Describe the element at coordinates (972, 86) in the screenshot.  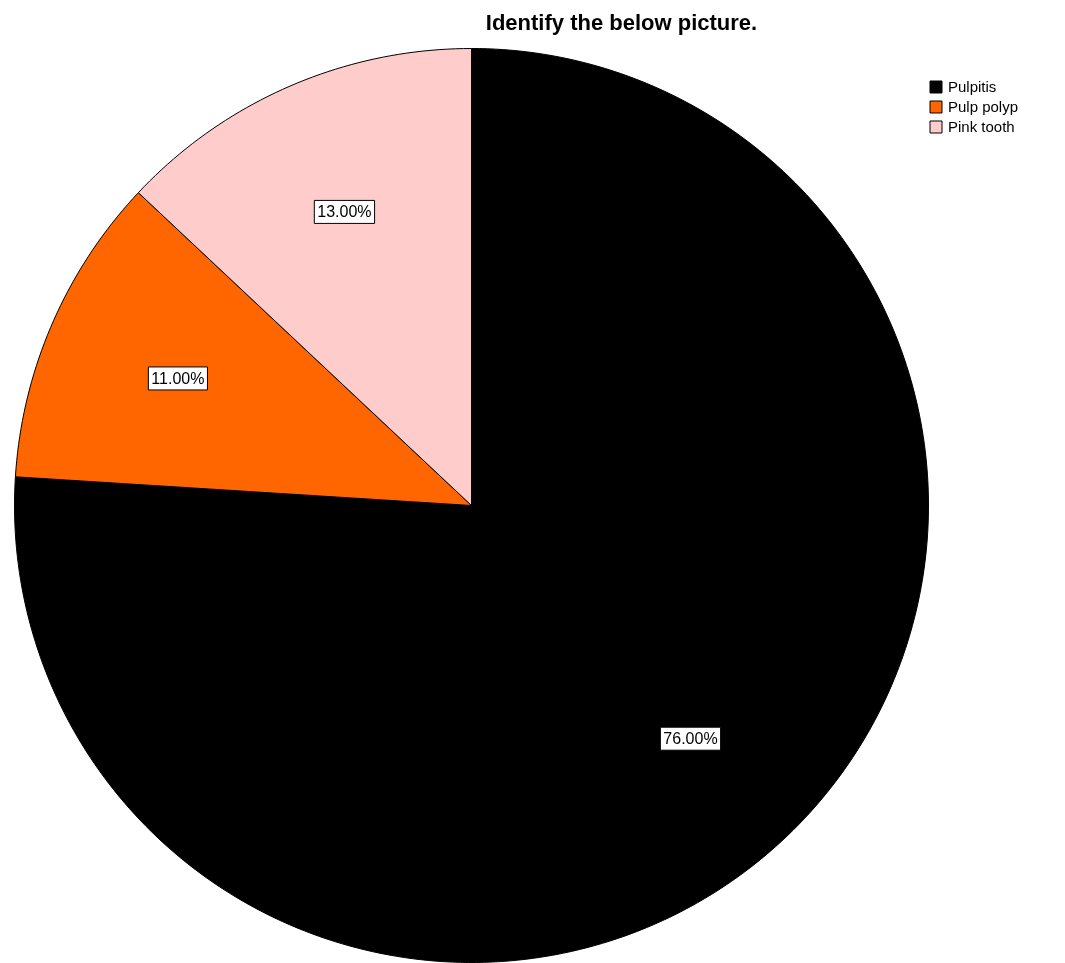
I see `legend-label: Pulpitis` at that location.